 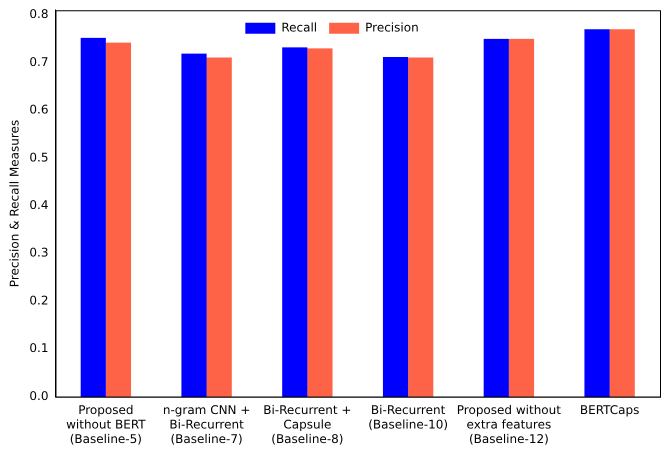 I want to click on y-tick-label: 0.4, so click(x=38, y=205).